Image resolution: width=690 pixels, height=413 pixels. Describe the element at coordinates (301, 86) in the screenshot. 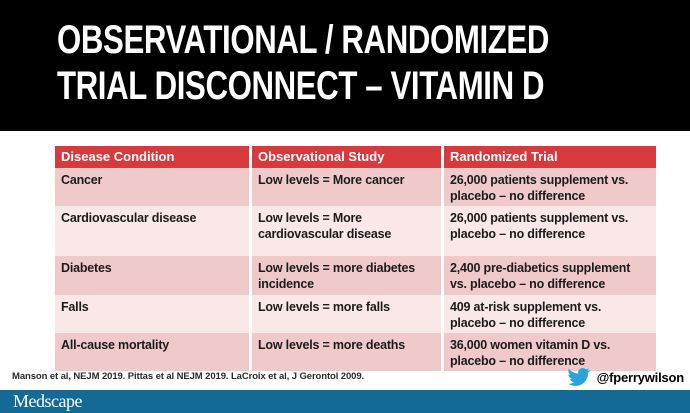

I see `slide-title-line2: TRIAL DISCONNECT – VITAMIN D` at that location.